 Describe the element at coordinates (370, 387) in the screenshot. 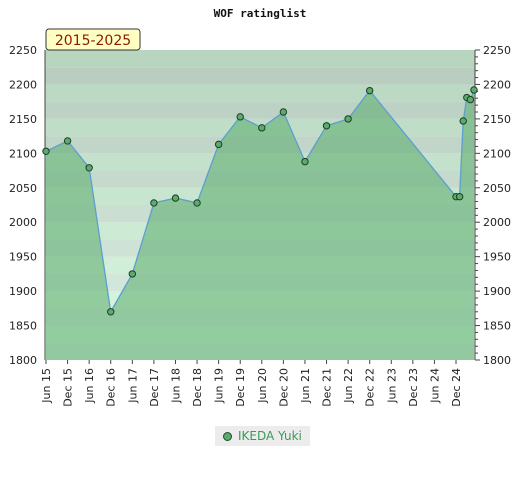

I see `x-tick-label: Dec 22` at that location.